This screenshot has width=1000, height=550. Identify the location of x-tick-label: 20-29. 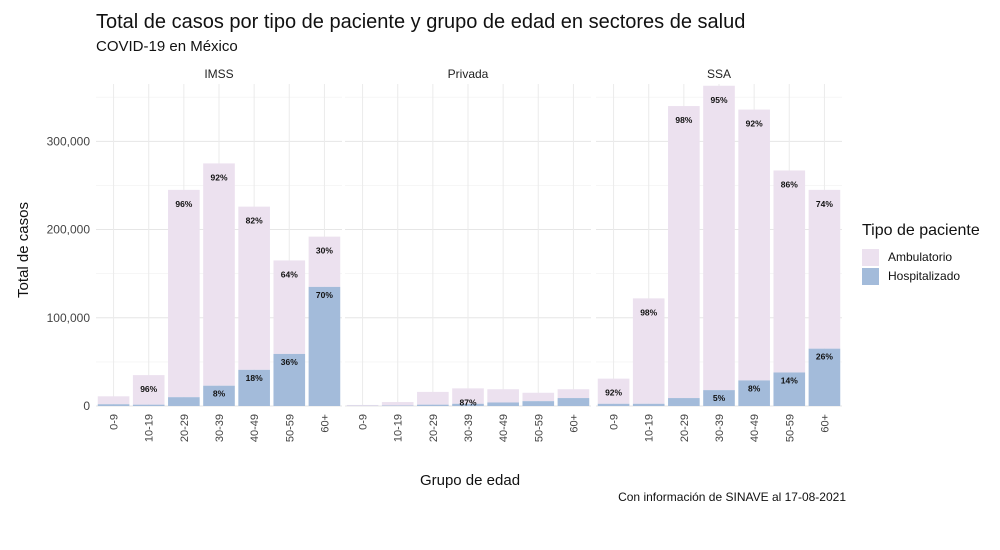
(685, 428).